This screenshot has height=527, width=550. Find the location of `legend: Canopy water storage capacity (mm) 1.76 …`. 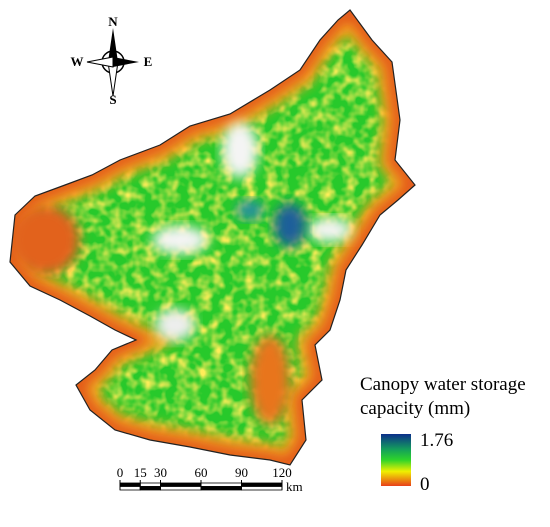

legend: Canopy water storage capacity (mm) 1.76 … is located at coordinates (443, 434).